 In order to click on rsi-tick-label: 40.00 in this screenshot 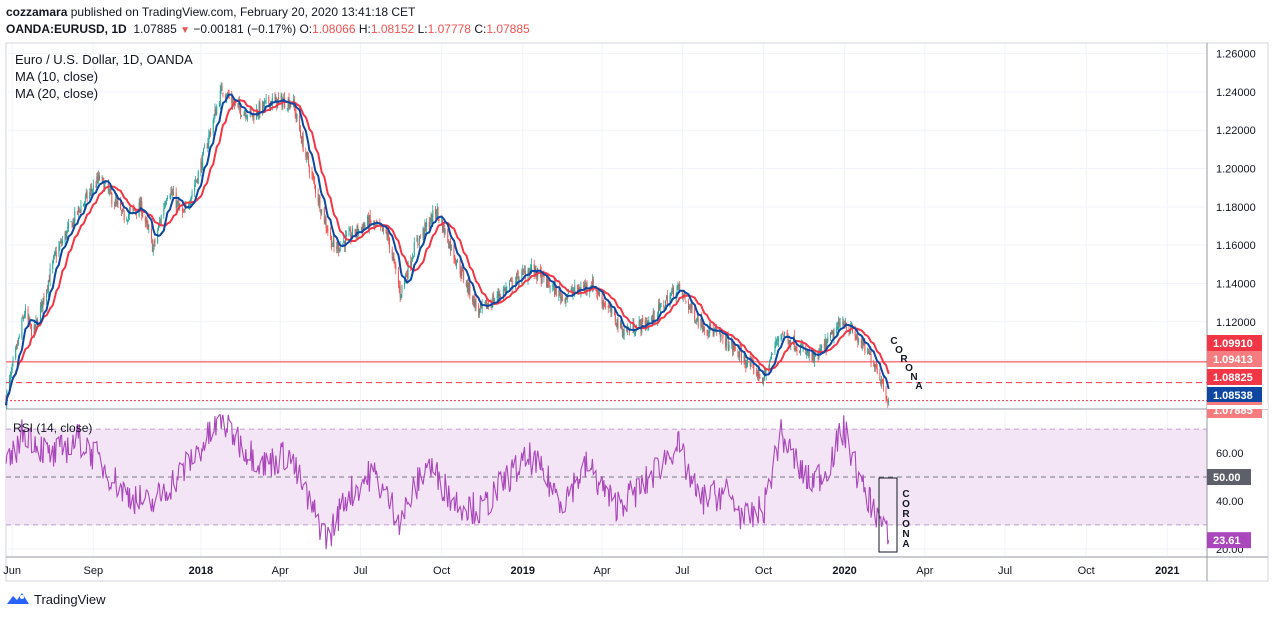, I will do `click(1230, 502)`.